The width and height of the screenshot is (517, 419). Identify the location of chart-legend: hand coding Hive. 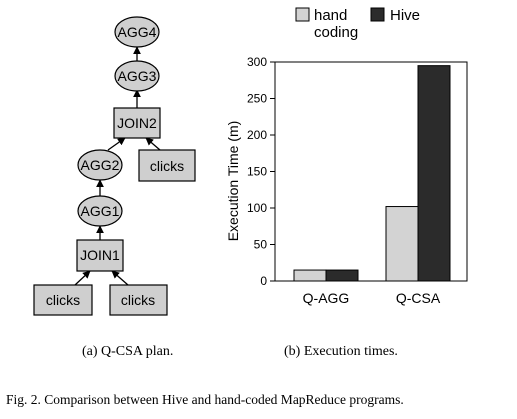
(358, 24).